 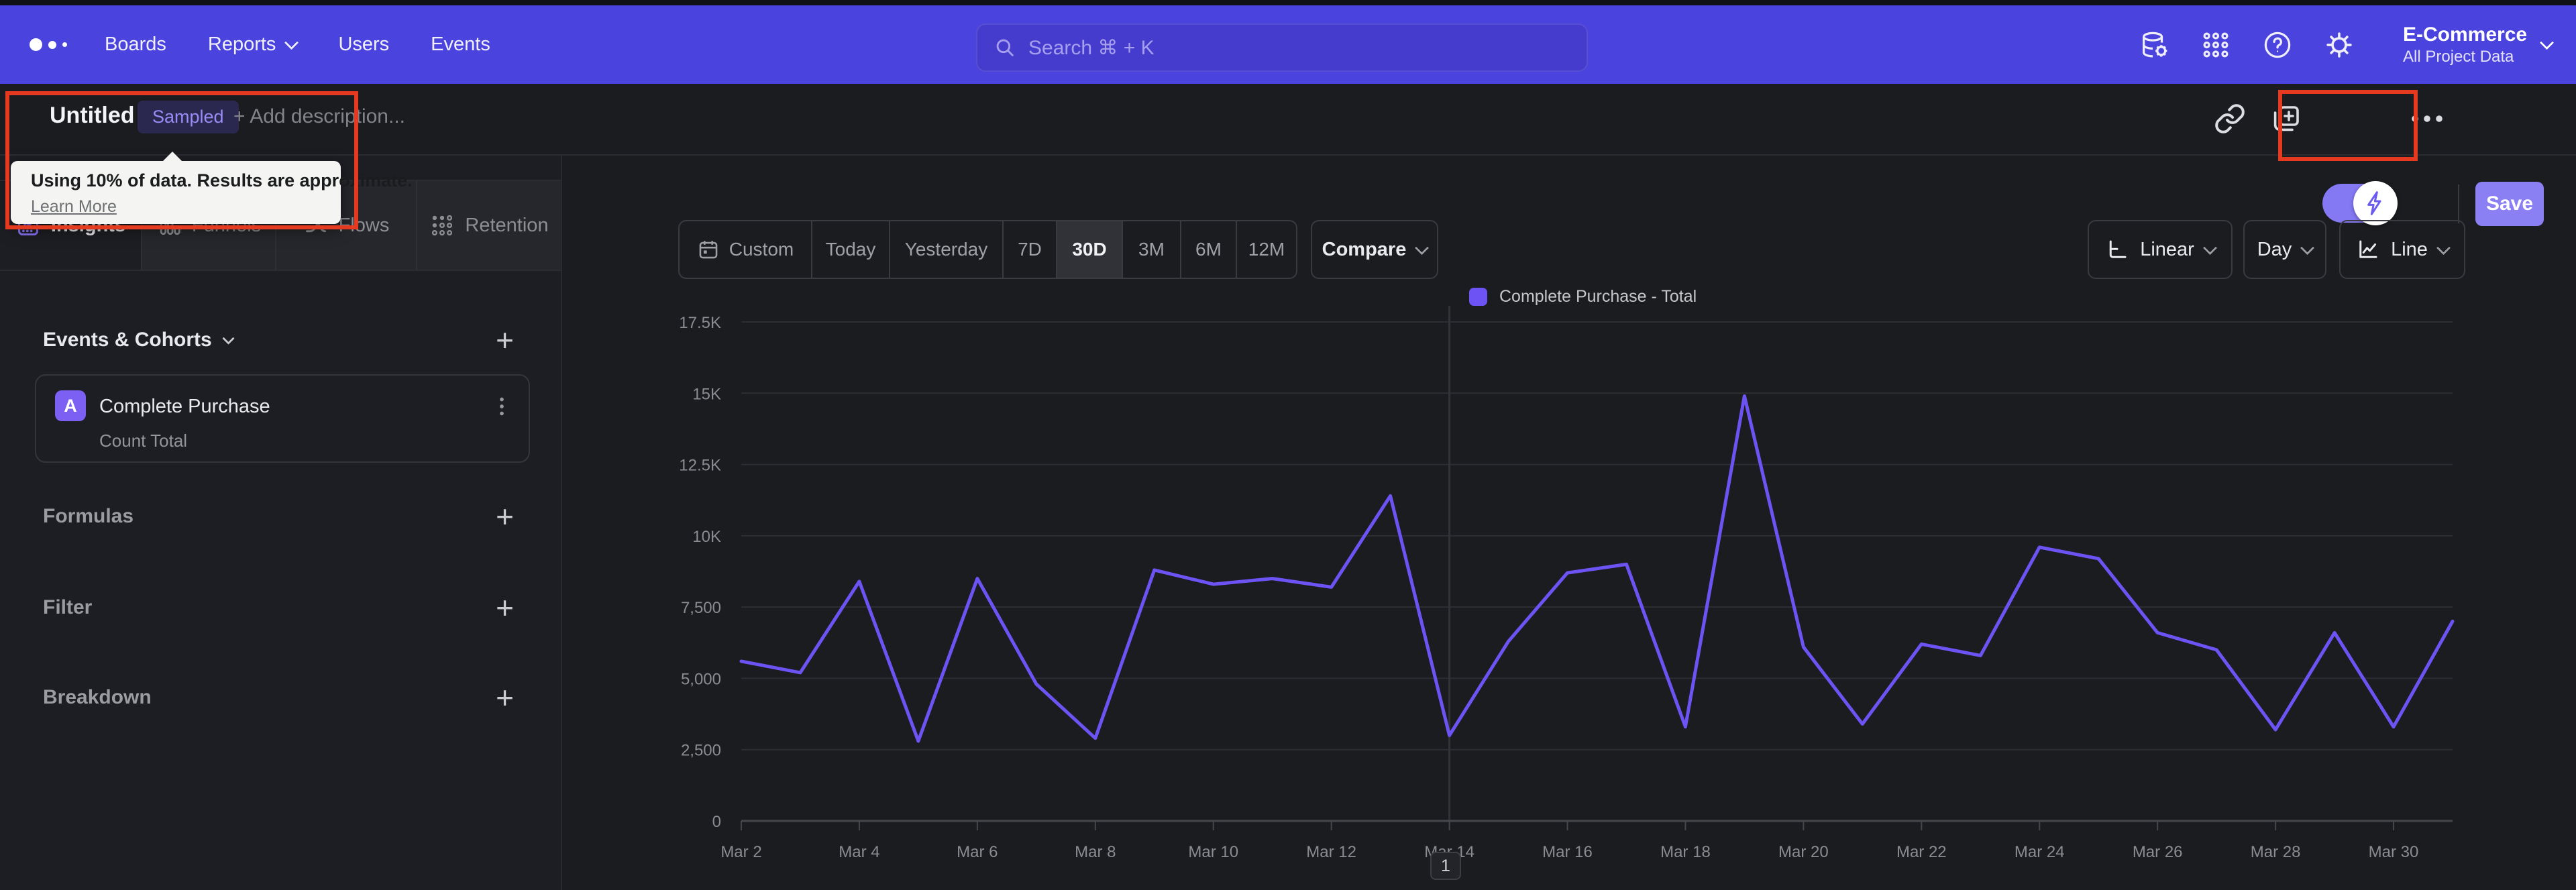 What do you see at coordinates (2402, 249) in the screenshot?
I see `chart-type-select: Line` at bounding box center [2402, 249].